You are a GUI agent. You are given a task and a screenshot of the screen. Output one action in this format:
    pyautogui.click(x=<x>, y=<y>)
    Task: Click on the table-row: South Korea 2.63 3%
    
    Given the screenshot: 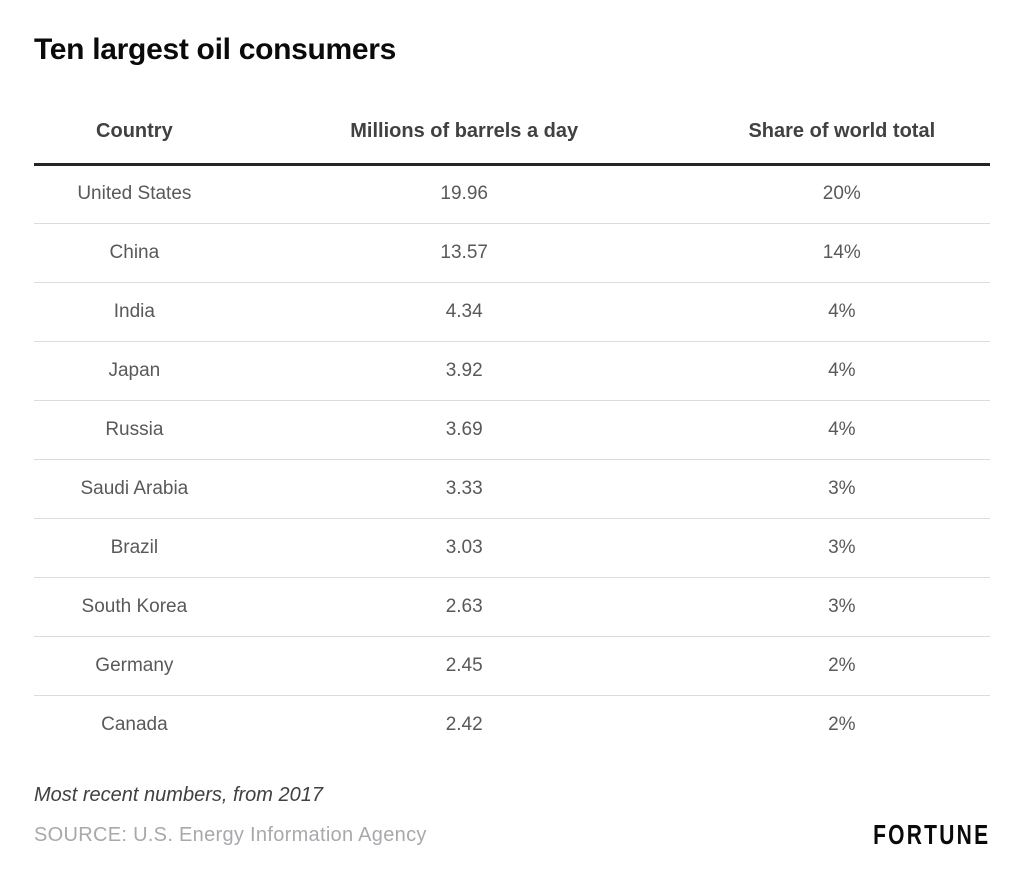 What is the action you would take?
    pyautogui.click(x=512, y=606)
    